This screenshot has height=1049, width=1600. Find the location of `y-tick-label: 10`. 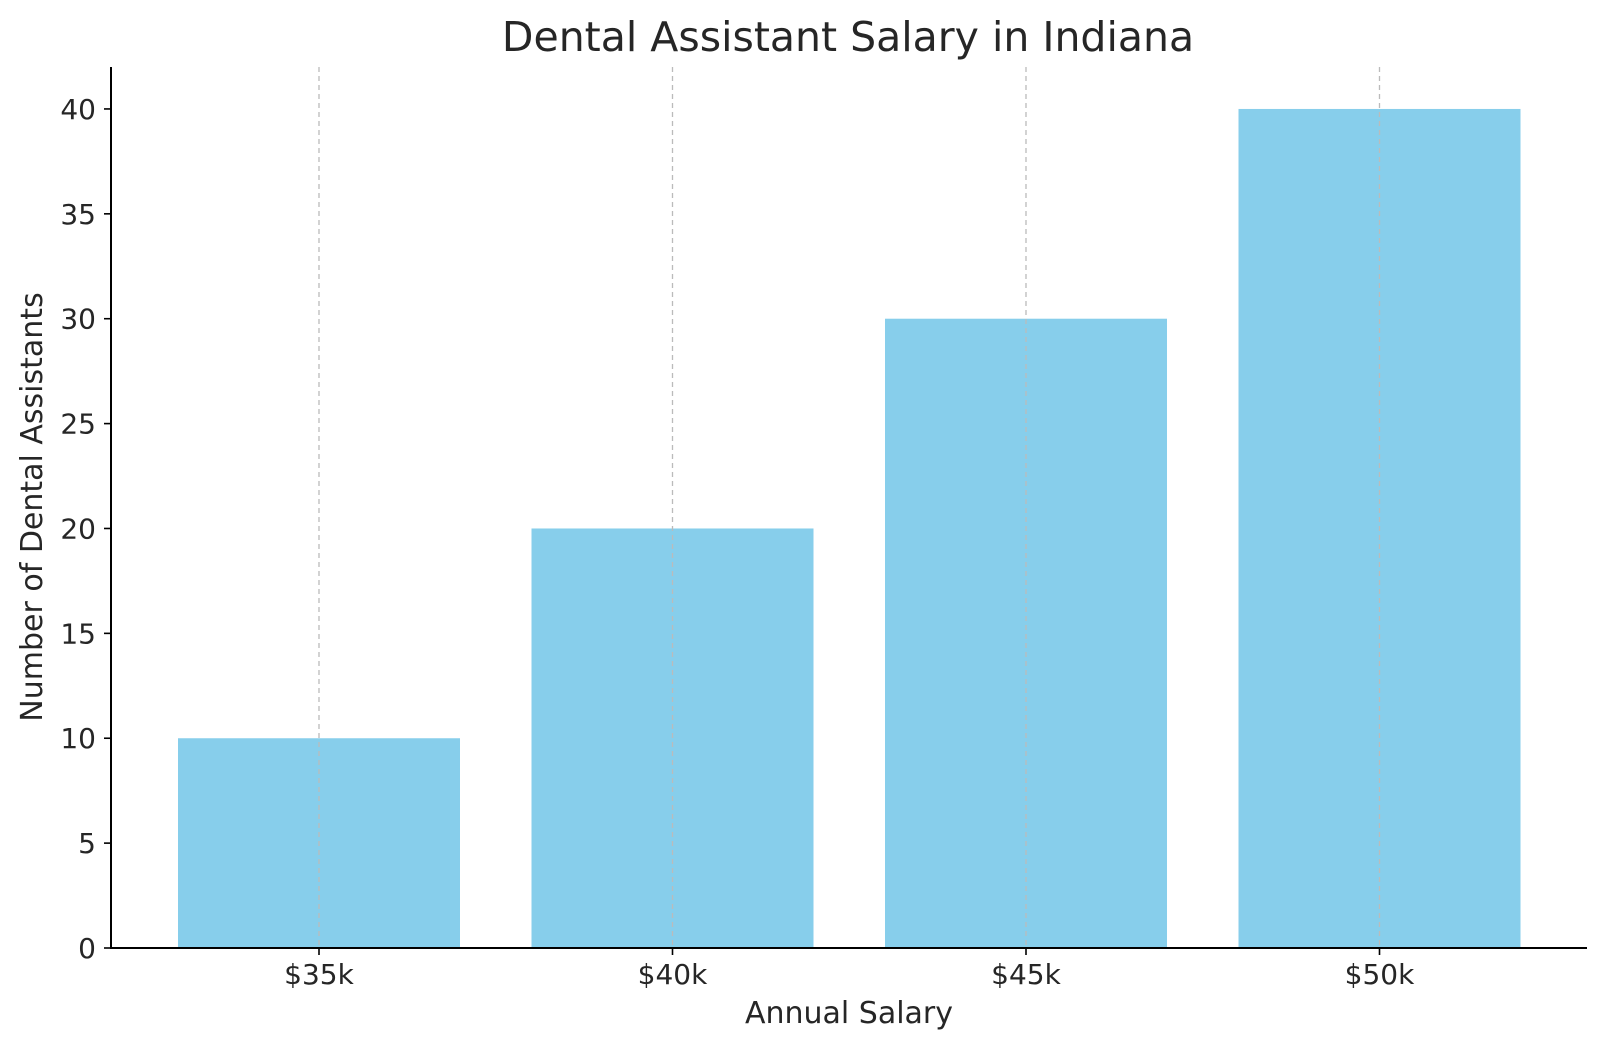

y-tick-label: 10 is located at coordinates (78, 738).